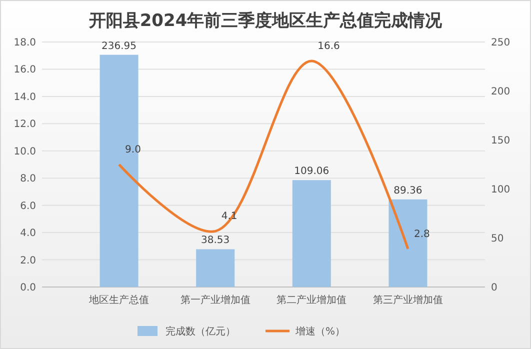 The height and width of the screenshot is (349, 531). Describe the element at coordinates (25, 43) in the screenshot. I see `y-tick-label: 18.0` at that location.